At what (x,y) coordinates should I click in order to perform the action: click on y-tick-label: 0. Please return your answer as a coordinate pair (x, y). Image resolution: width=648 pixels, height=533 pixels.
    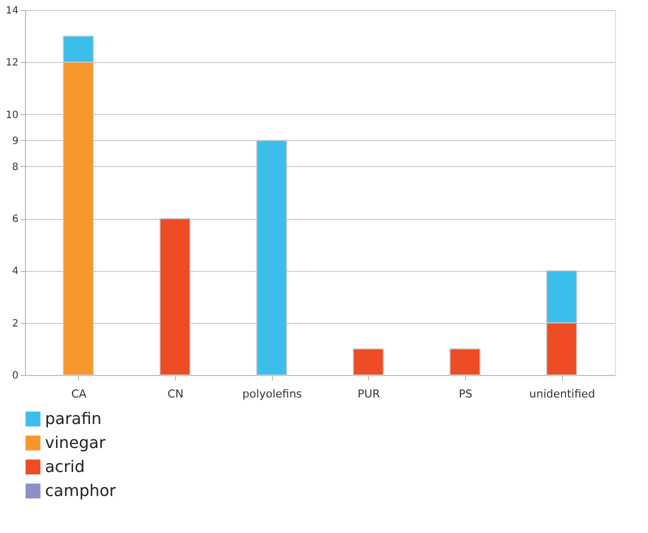
    Looking at the image, I should click on (15, 376).